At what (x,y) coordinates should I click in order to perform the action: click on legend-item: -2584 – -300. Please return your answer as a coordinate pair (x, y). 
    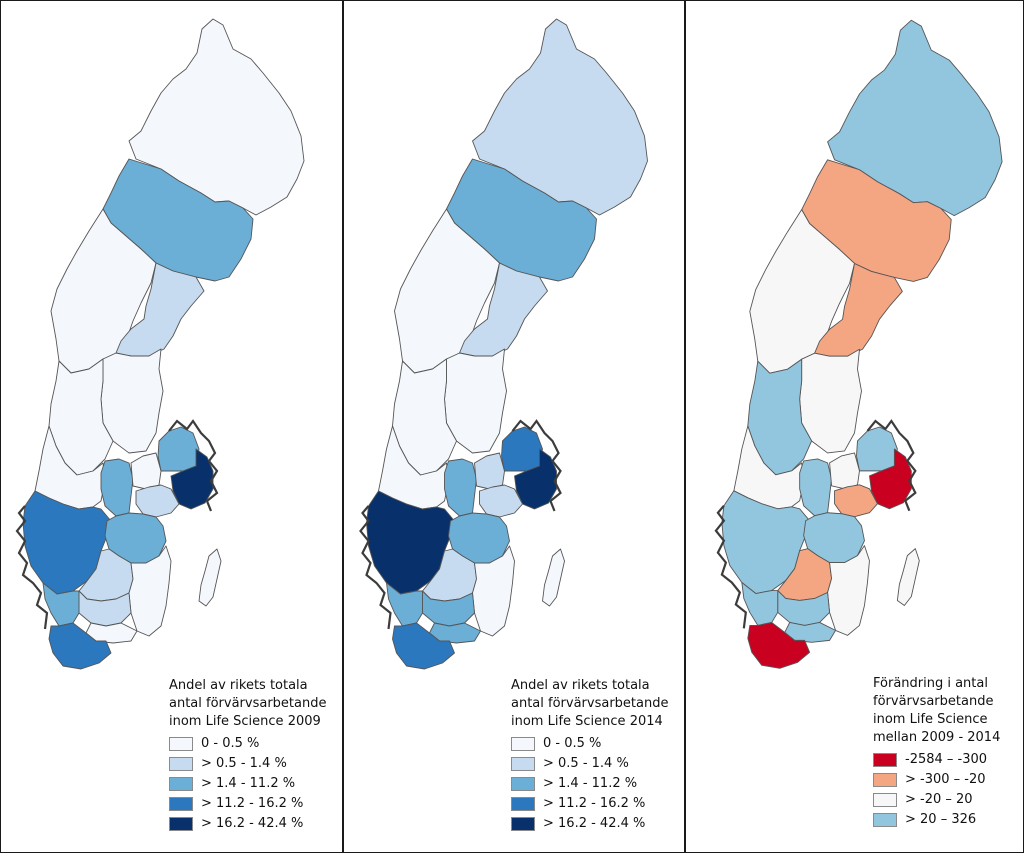
    Looking at the image, I should click on (936, 760).